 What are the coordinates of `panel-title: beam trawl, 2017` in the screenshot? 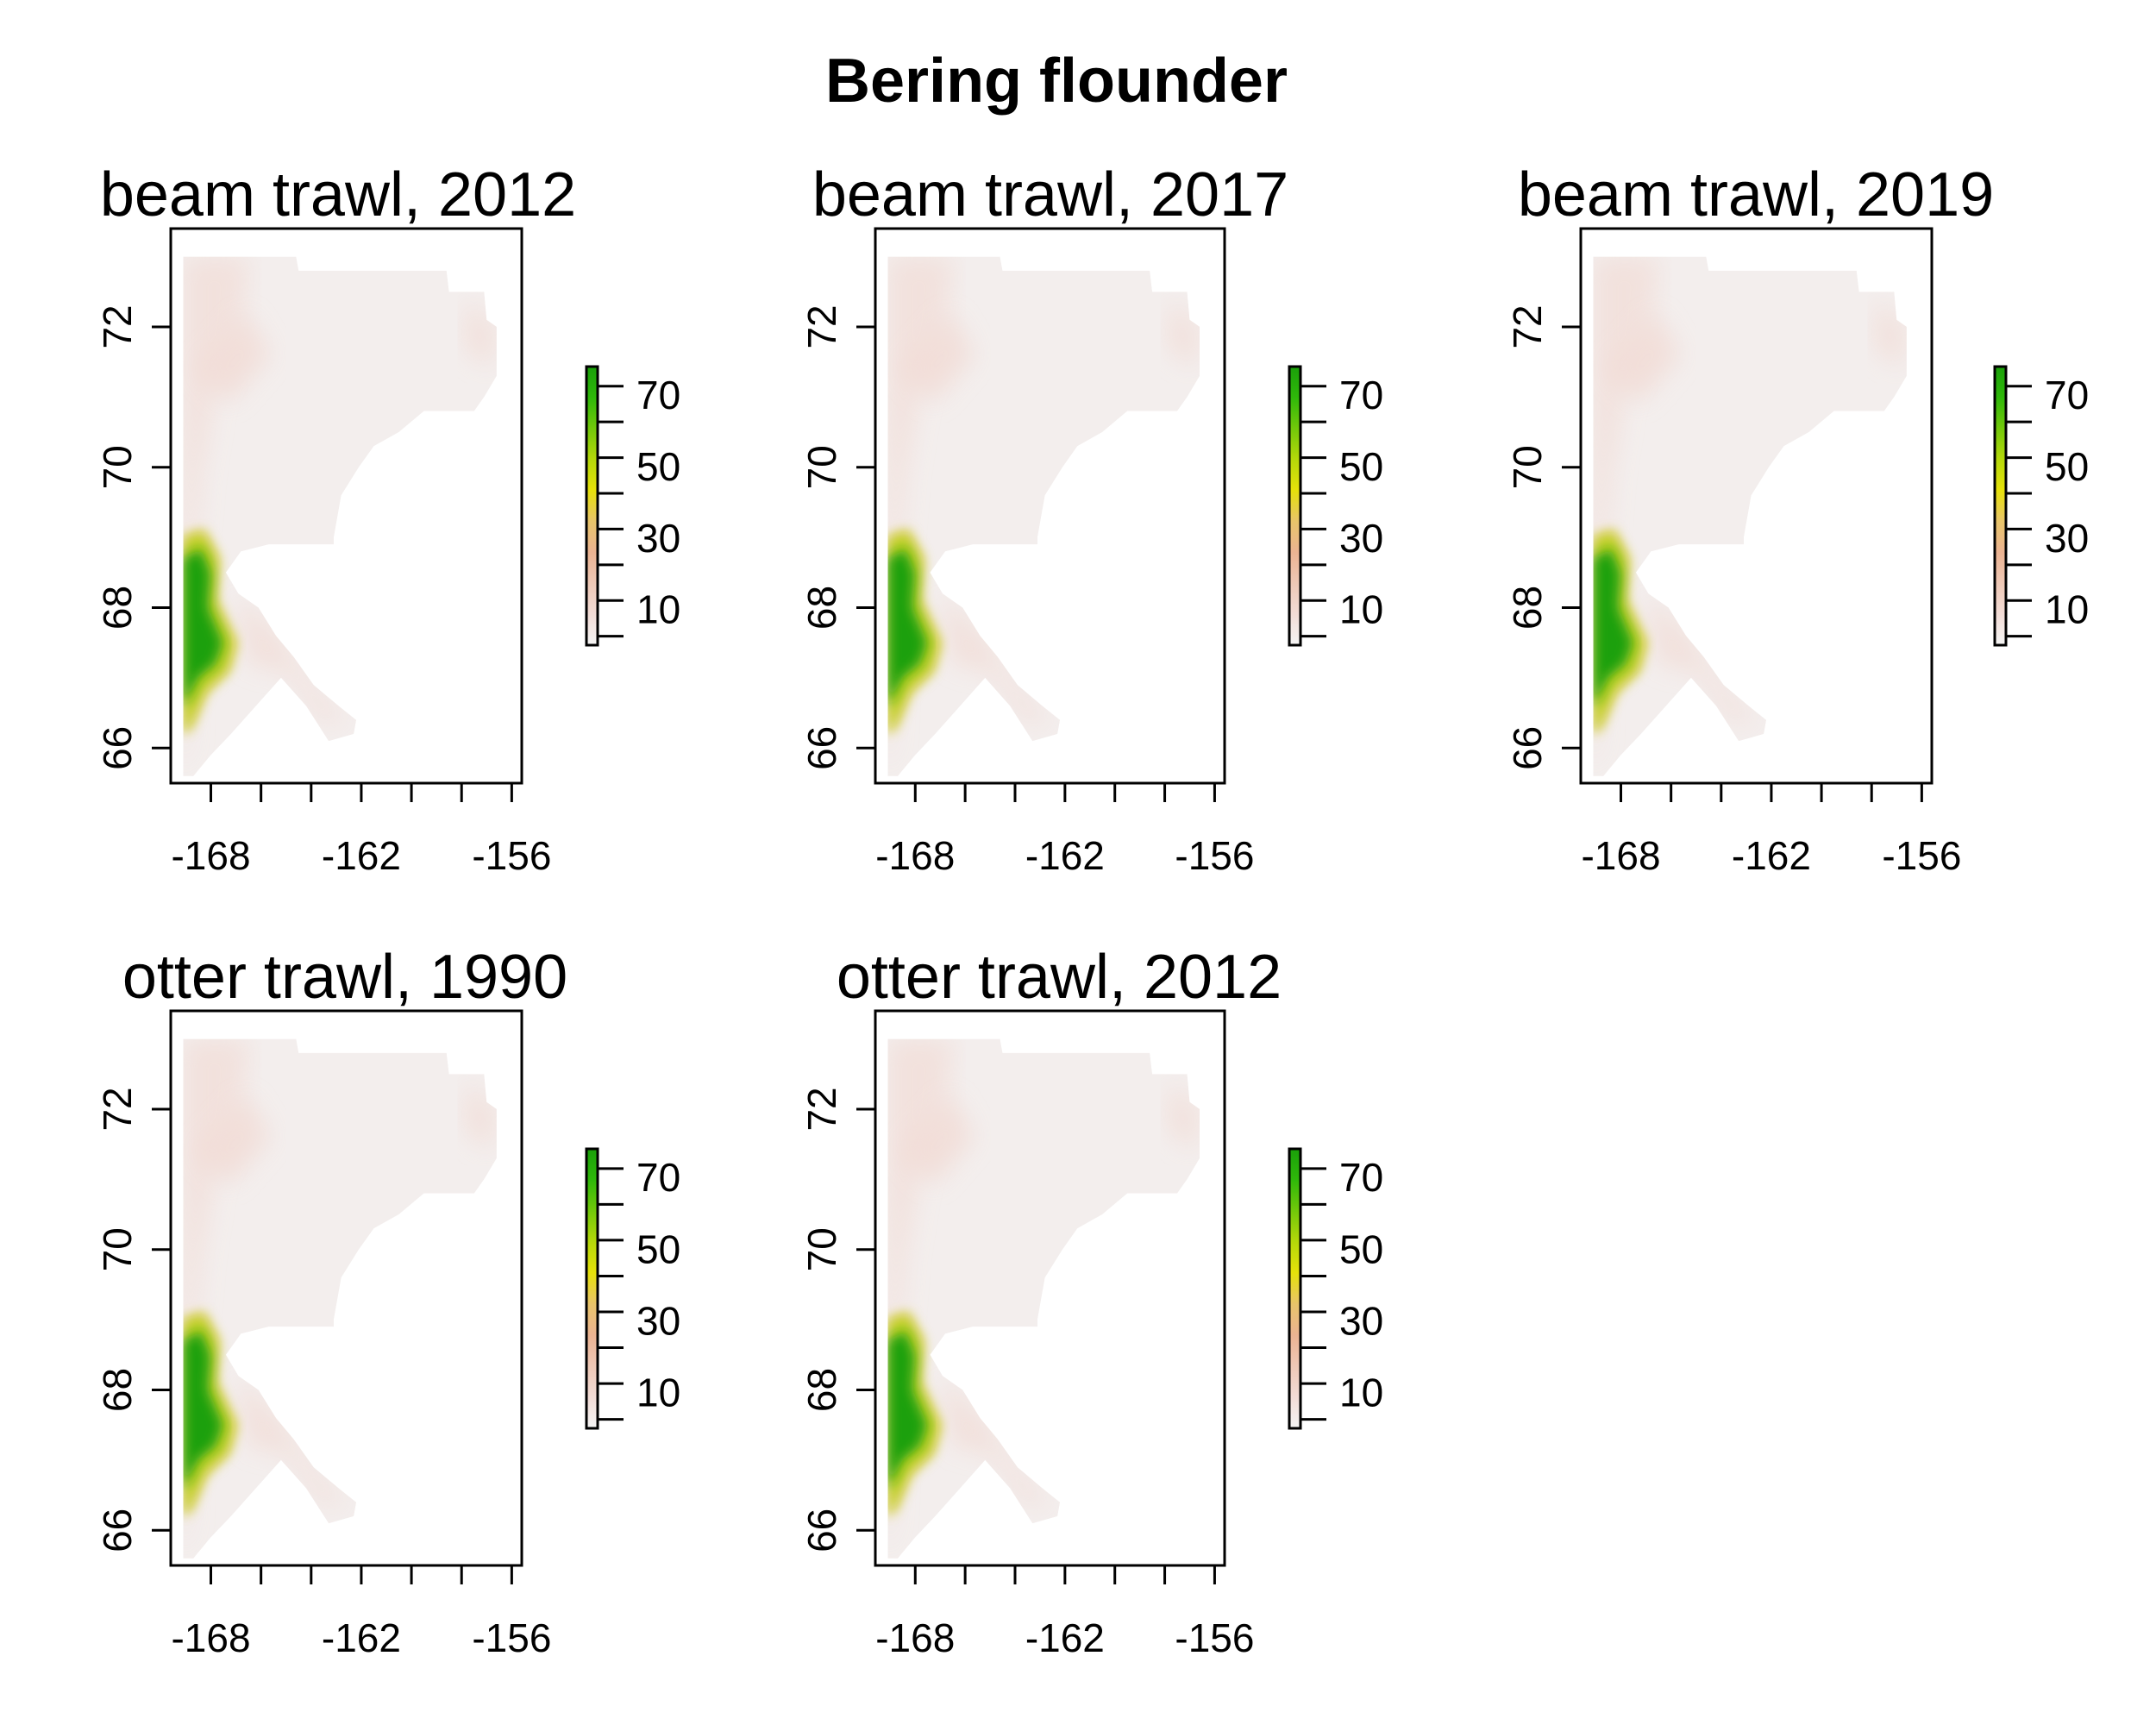 It's located at (1050, 194).